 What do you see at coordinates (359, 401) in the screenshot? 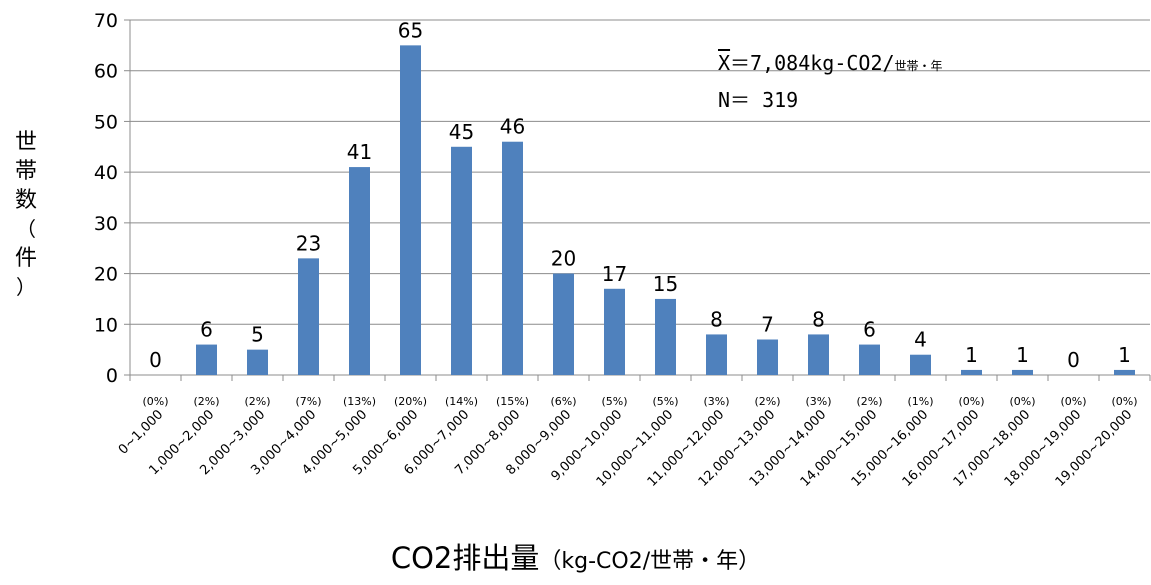
I see `percentage-label: (13%)` at bounding box center [359, 401].